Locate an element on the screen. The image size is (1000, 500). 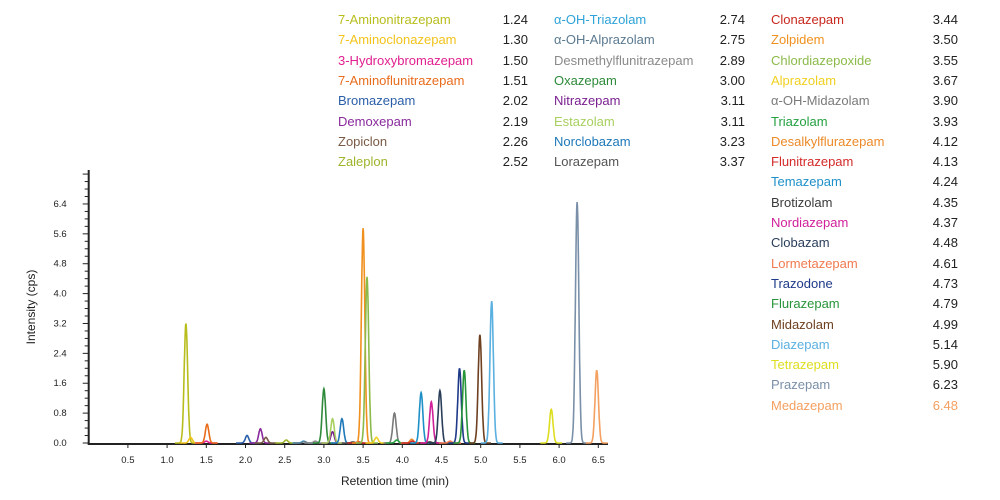
x-tick-label: 4.5 is located at coordinates (441, 460).